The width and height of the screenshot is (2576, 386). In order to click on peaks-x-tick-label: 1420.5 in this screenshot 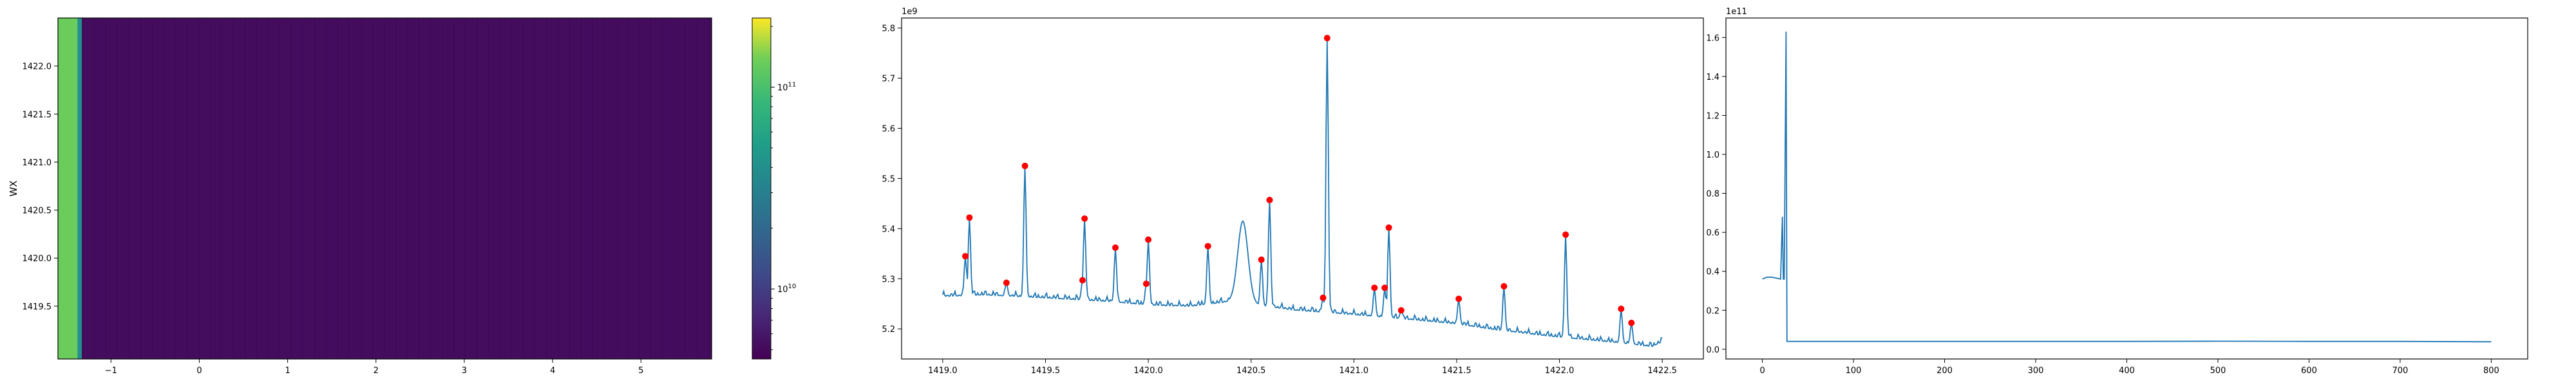, I will do `click(1251, 371)`.